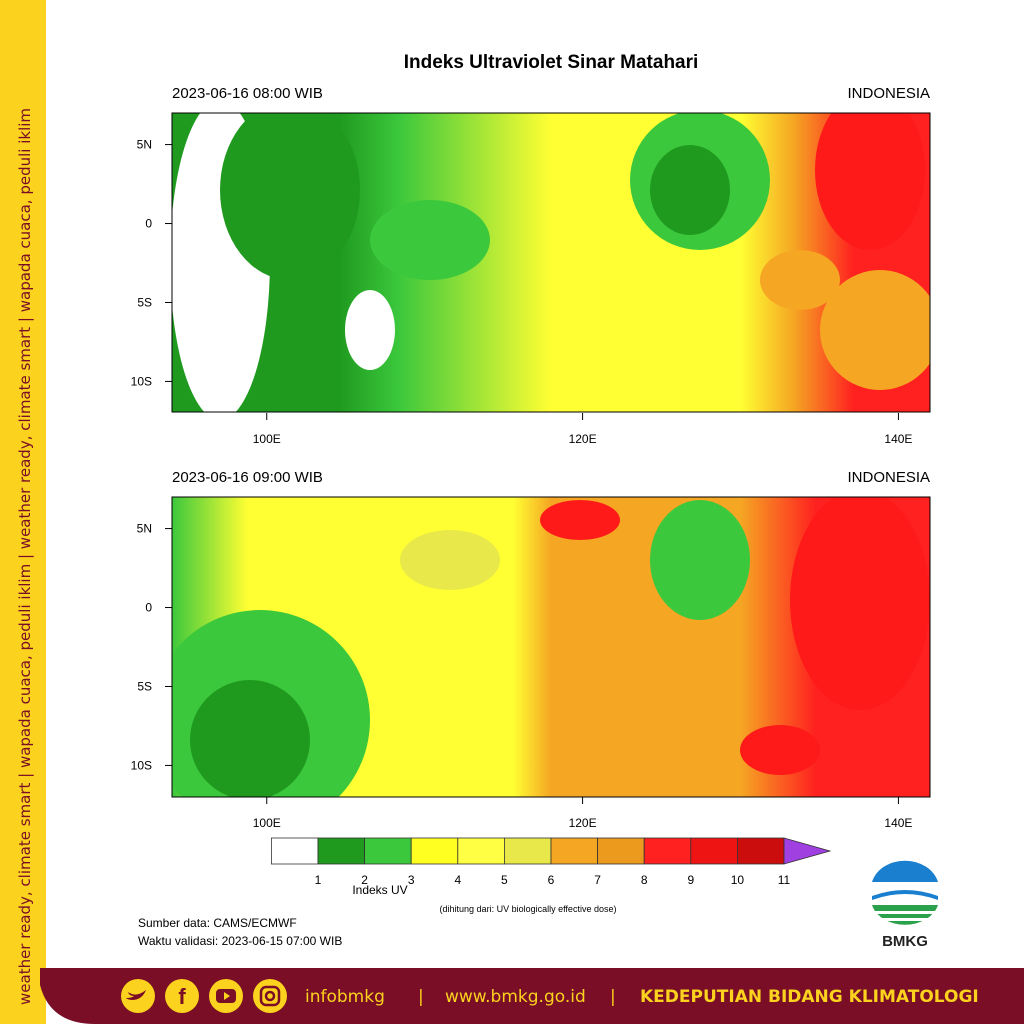 This screenshot has width=1024, height=1024. I want to click on legend-title: Indeks UV, so click(379, 890).